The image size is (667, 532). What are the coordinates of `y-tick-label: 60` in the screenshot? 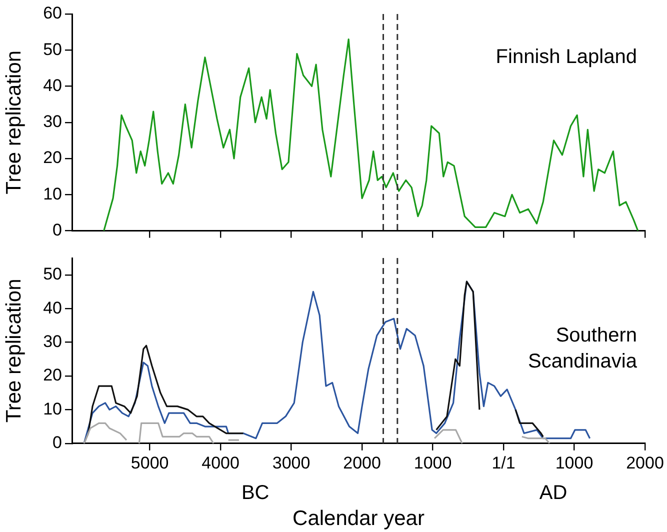 It's located at (52, 13).